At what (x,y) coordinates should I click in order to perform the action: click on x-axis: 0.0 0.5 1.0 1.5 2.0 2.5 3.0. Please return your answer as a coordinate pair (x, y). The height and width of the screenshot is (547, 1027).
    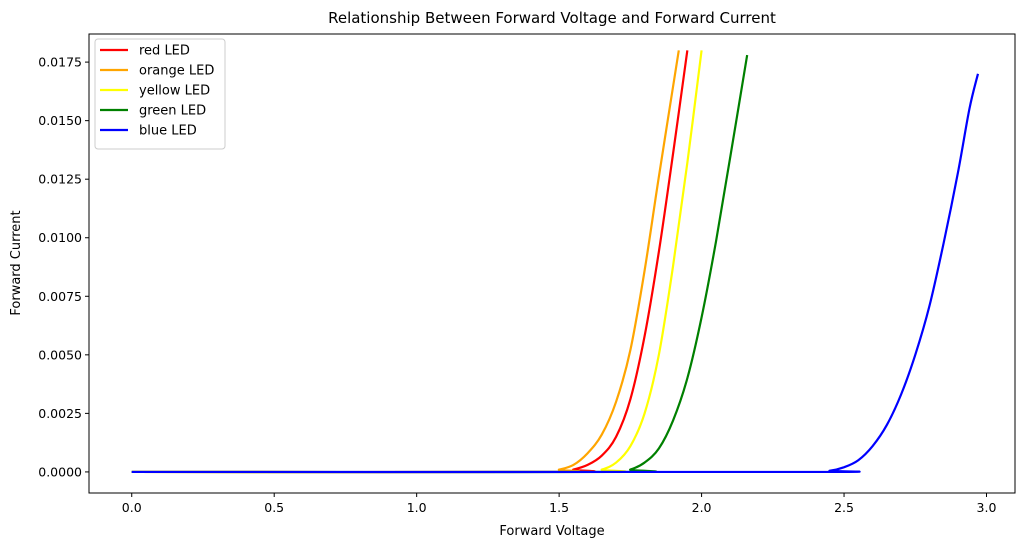
    Looking at the image, I should click on (559, 504).